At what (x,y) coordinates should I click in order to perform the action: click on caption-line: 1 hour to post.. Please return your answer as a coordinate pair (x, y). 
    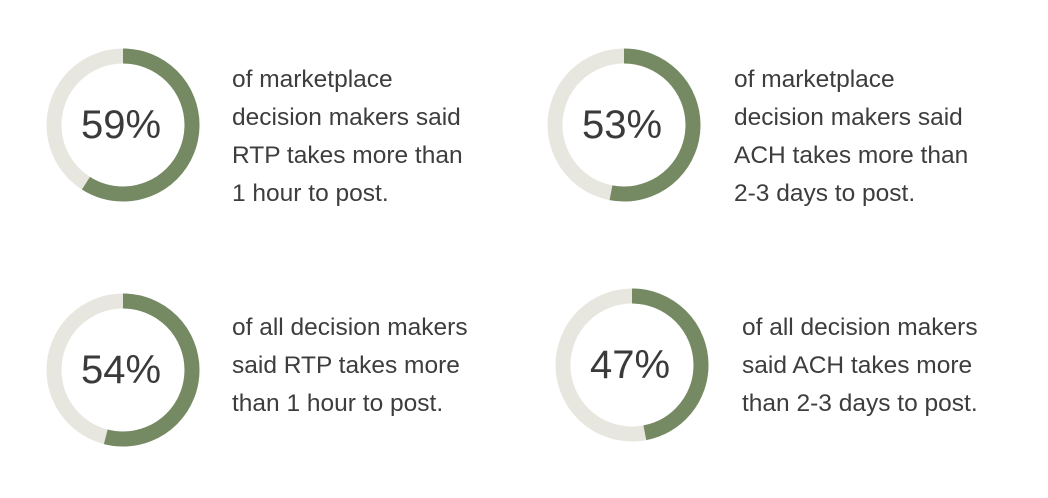
    Looking at the image, I should click on (310, 193).